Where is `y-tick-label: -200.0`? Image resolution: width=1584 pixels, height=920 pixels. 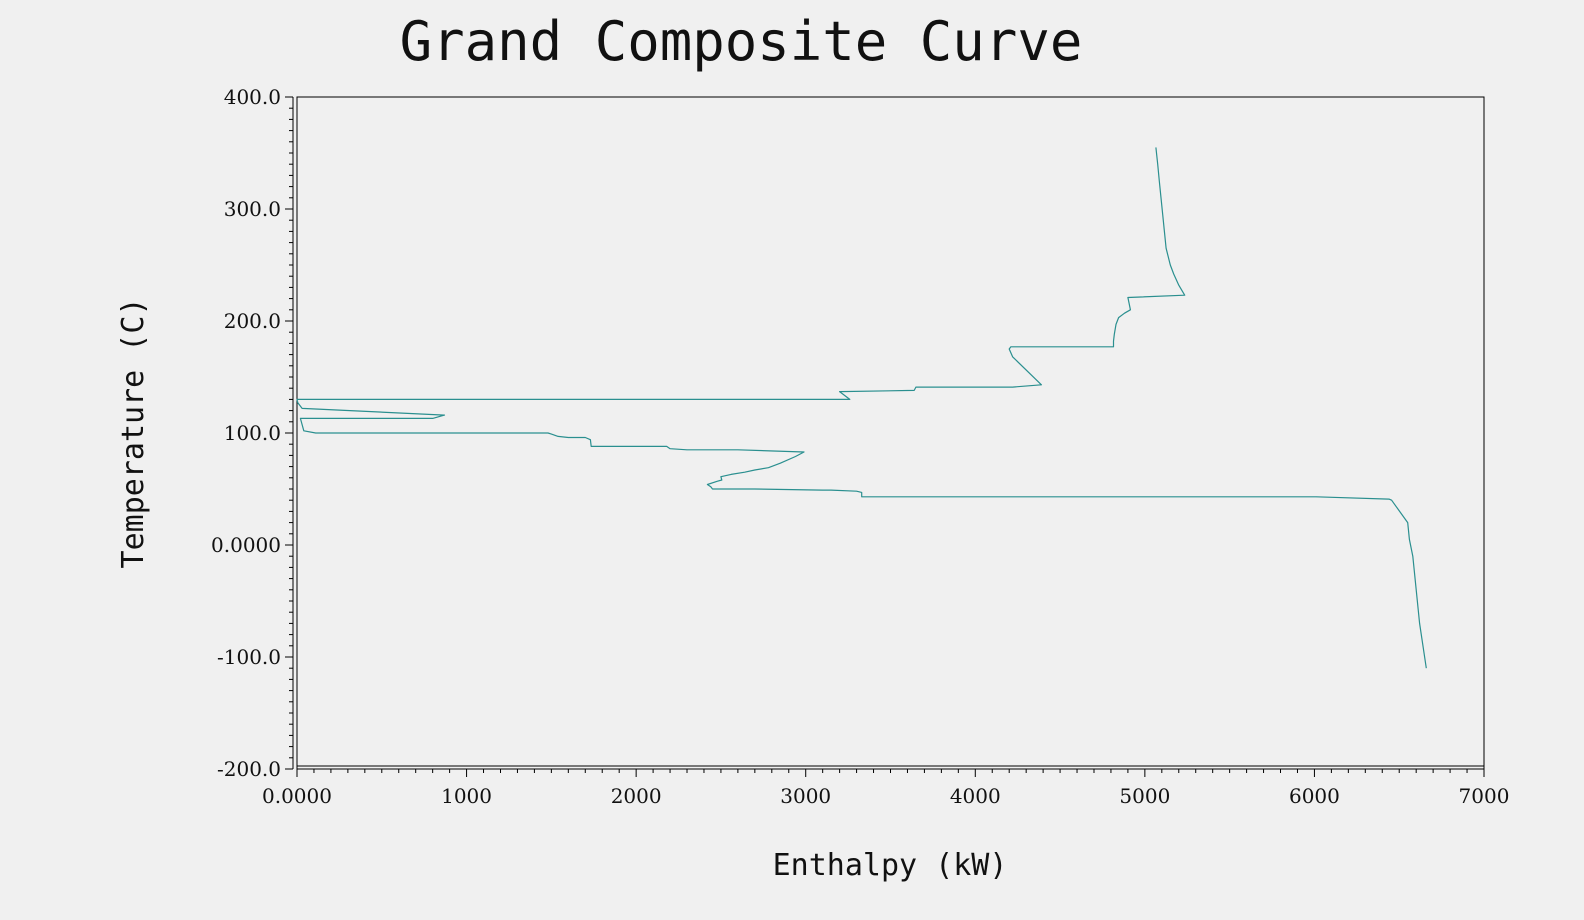 y-tick-label: -200.0 is located at coordinates (249, 769).